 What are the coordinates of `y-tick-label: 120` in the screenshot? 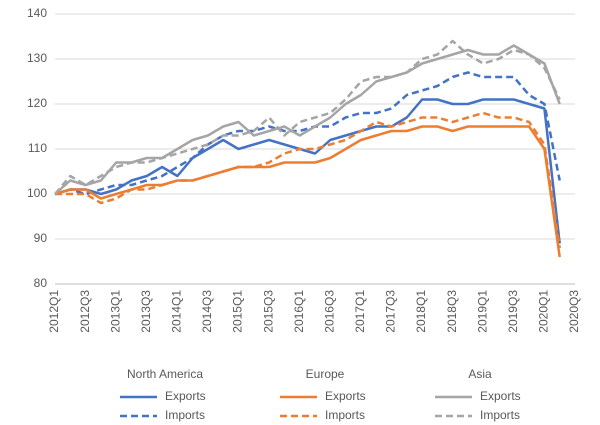 It's located at (37, 103).